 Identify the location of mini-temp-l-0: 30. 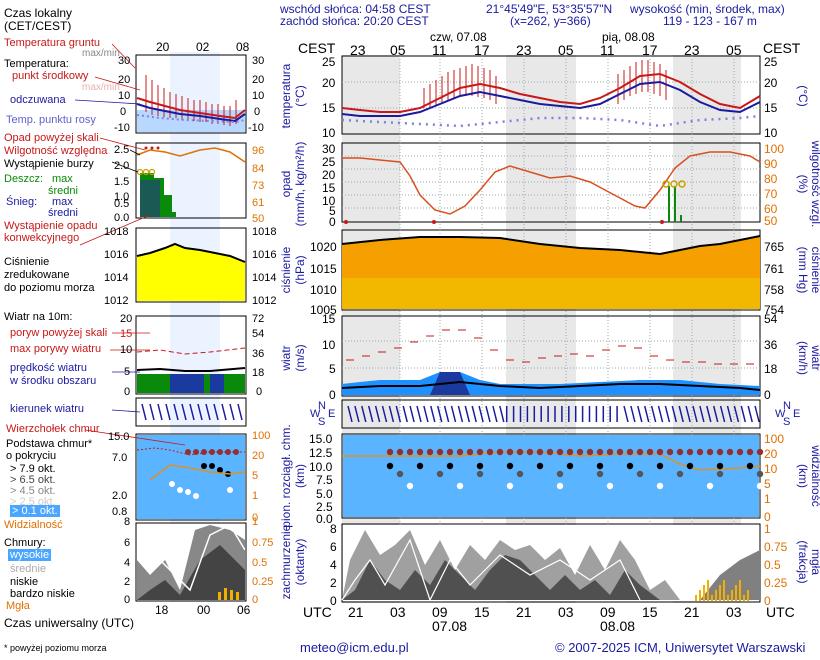
(124, 61).